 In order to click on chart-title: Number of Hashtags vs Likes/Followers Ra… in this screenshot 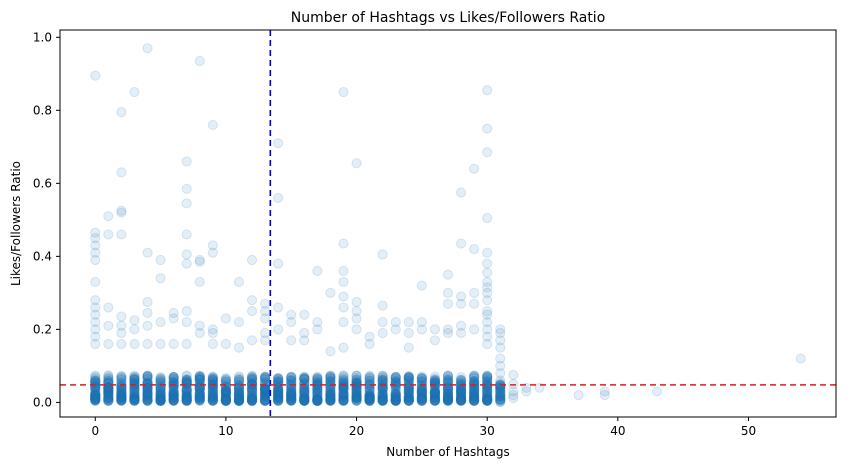, I will do `click(448, 18)`.